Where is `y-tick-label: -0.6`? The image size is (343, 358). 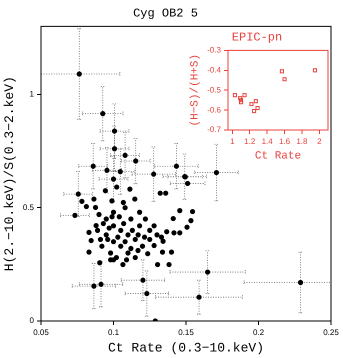
y-tick-label: -0.6 is located at coordinates (214, 109).